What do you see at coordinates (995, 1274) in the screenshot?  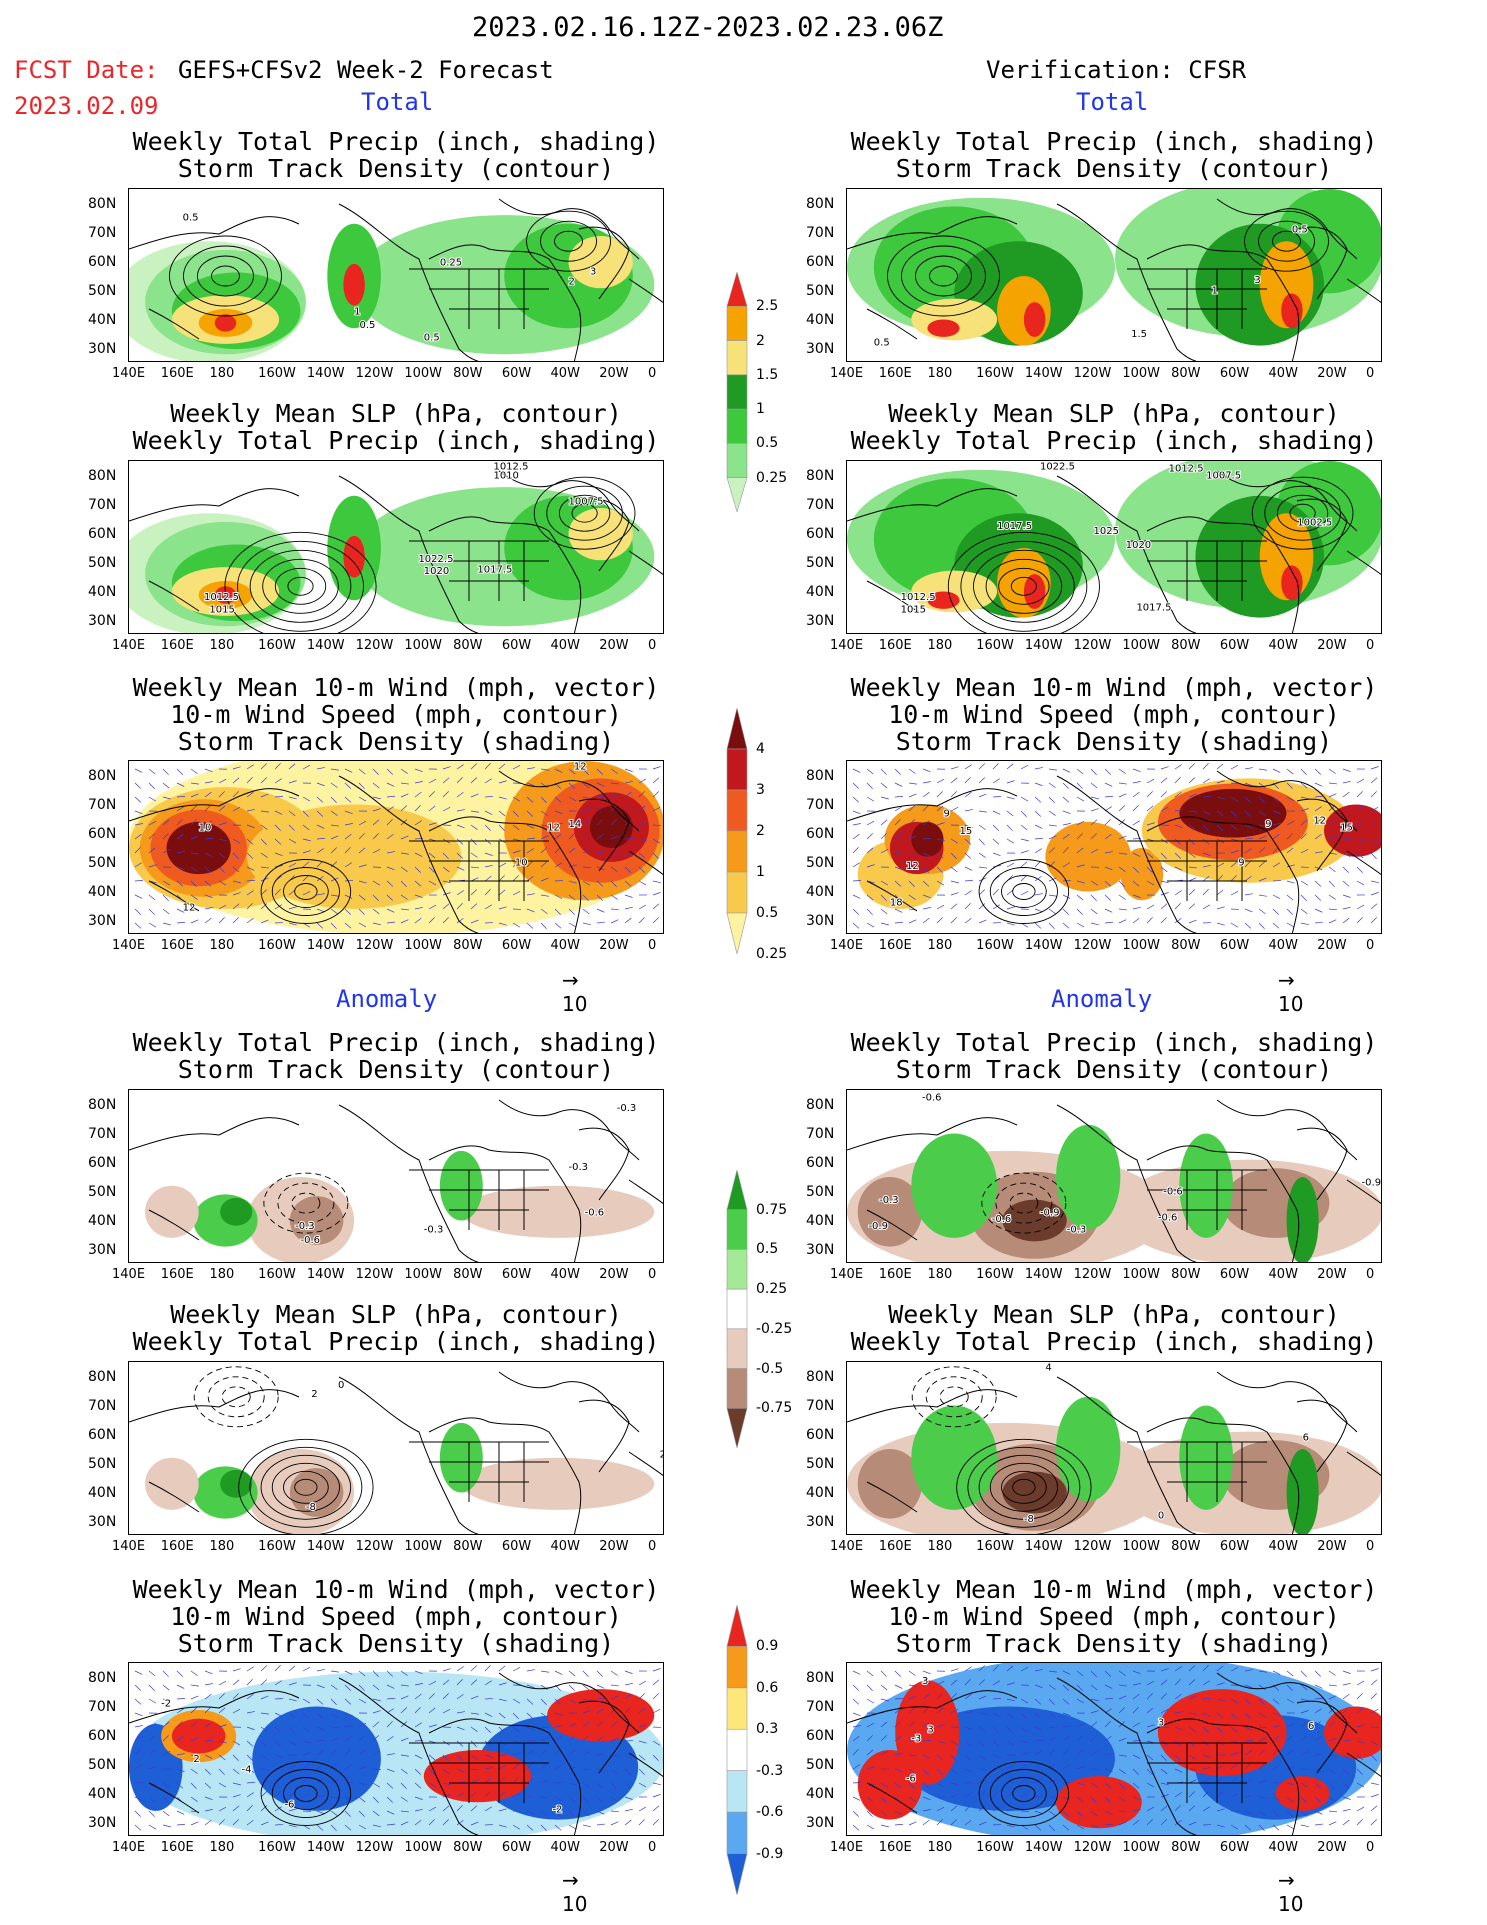 I see `lon-tick-label: 160W` at bounding box center [995, 1274].